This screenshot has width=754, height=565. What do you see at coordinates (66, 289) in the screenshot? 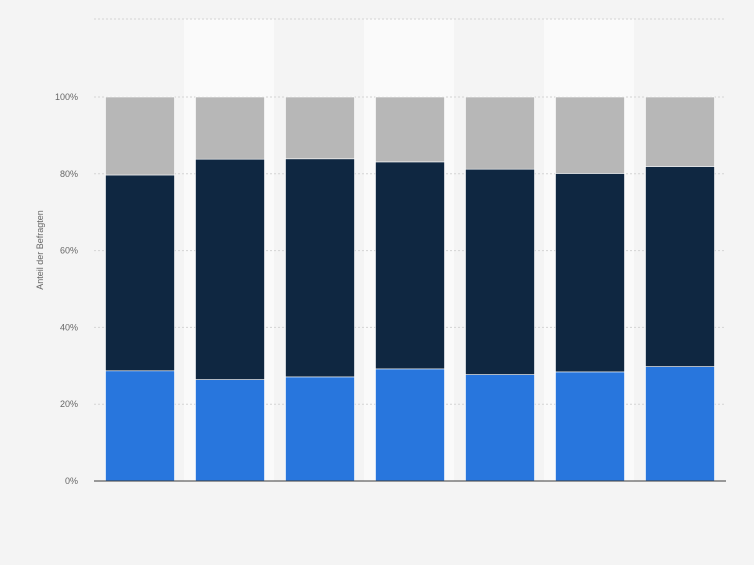
I see `y-tick-labels: 0% 20% 40% 60% 80% 100%` at bounding box center [66, 289].